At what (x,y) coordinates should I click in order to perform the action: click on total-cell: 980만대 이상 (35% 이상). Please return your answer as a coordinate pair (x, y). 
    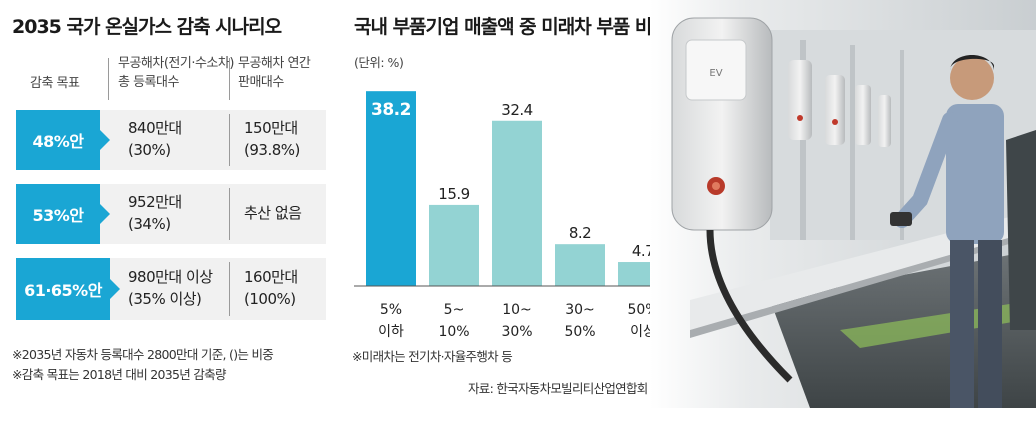
    Looking at the image, I should click on (170, 288).